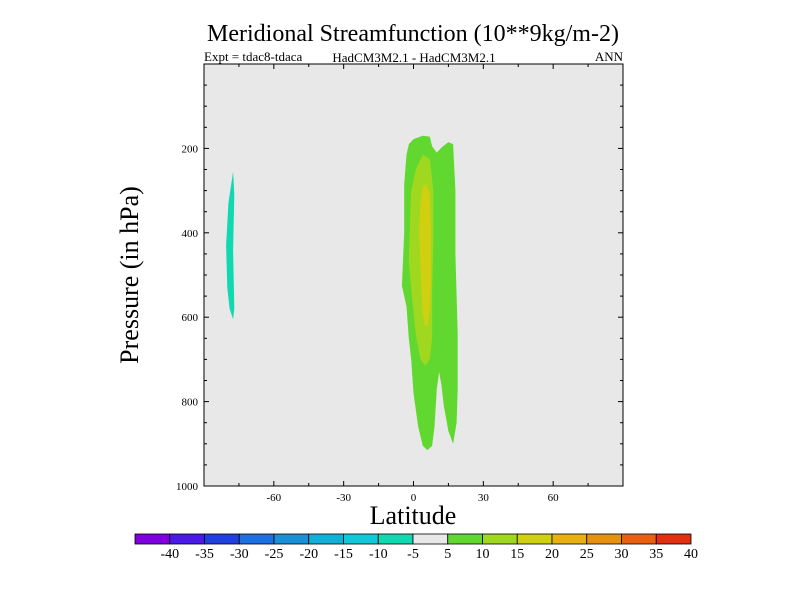 This screenshot has height=600, width=800. I want to click on chart-title: Meridional Streamfunction (10**9kg/m-2), so click(413, 34).